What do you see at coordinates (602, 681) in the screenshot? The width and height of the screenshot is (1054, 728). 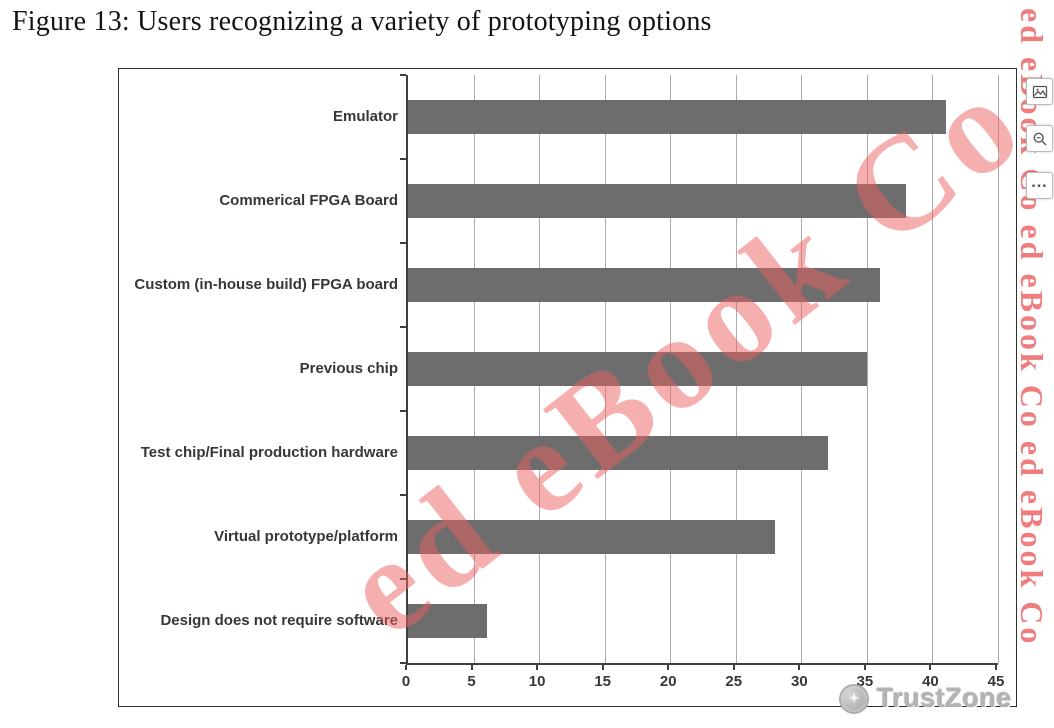 I see `x-axis-tick-label: 15` at bounding box center [602, 681].